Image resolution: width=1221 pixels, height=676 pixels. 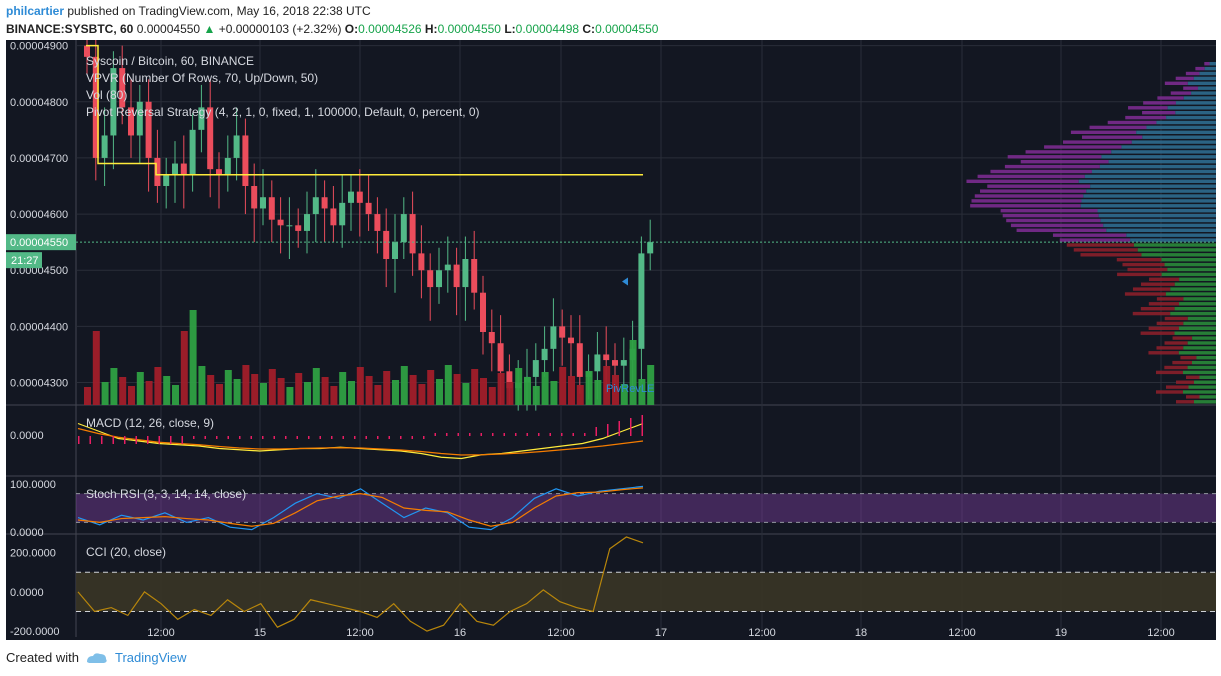 I want to click on tradingview-link: TradingView, so click(x=150, y=657).